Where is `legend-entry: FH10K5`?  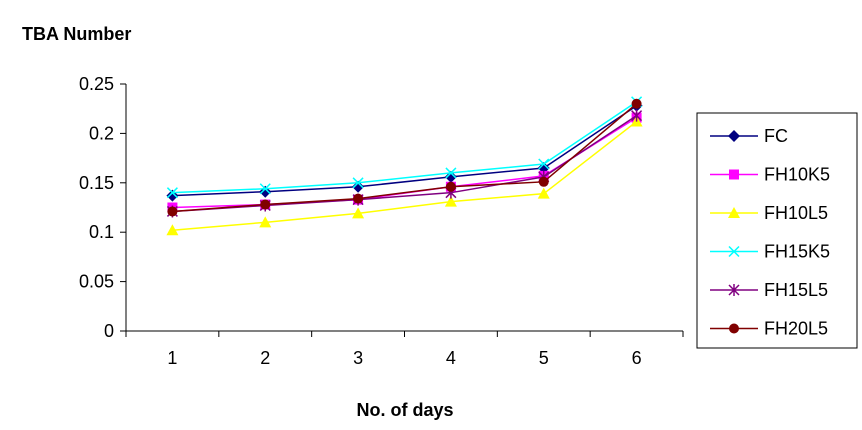
legend-entry: FH10K5 is located at coordinates (770, 175).